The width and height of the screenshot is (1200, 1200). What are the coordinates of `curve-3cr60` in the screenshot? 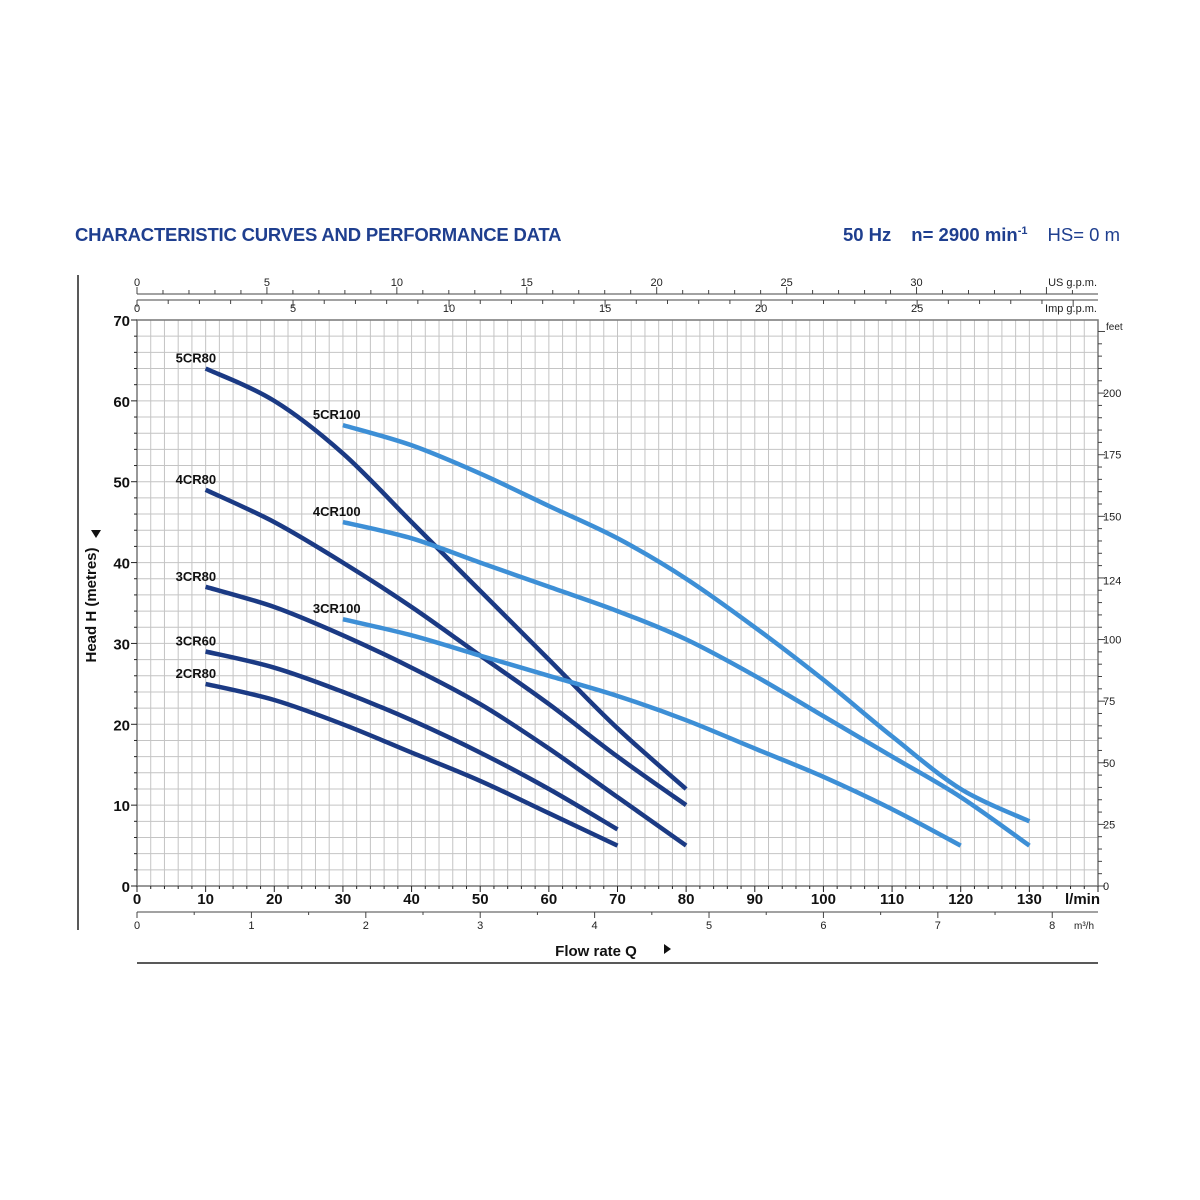 It's located at (412, 740).